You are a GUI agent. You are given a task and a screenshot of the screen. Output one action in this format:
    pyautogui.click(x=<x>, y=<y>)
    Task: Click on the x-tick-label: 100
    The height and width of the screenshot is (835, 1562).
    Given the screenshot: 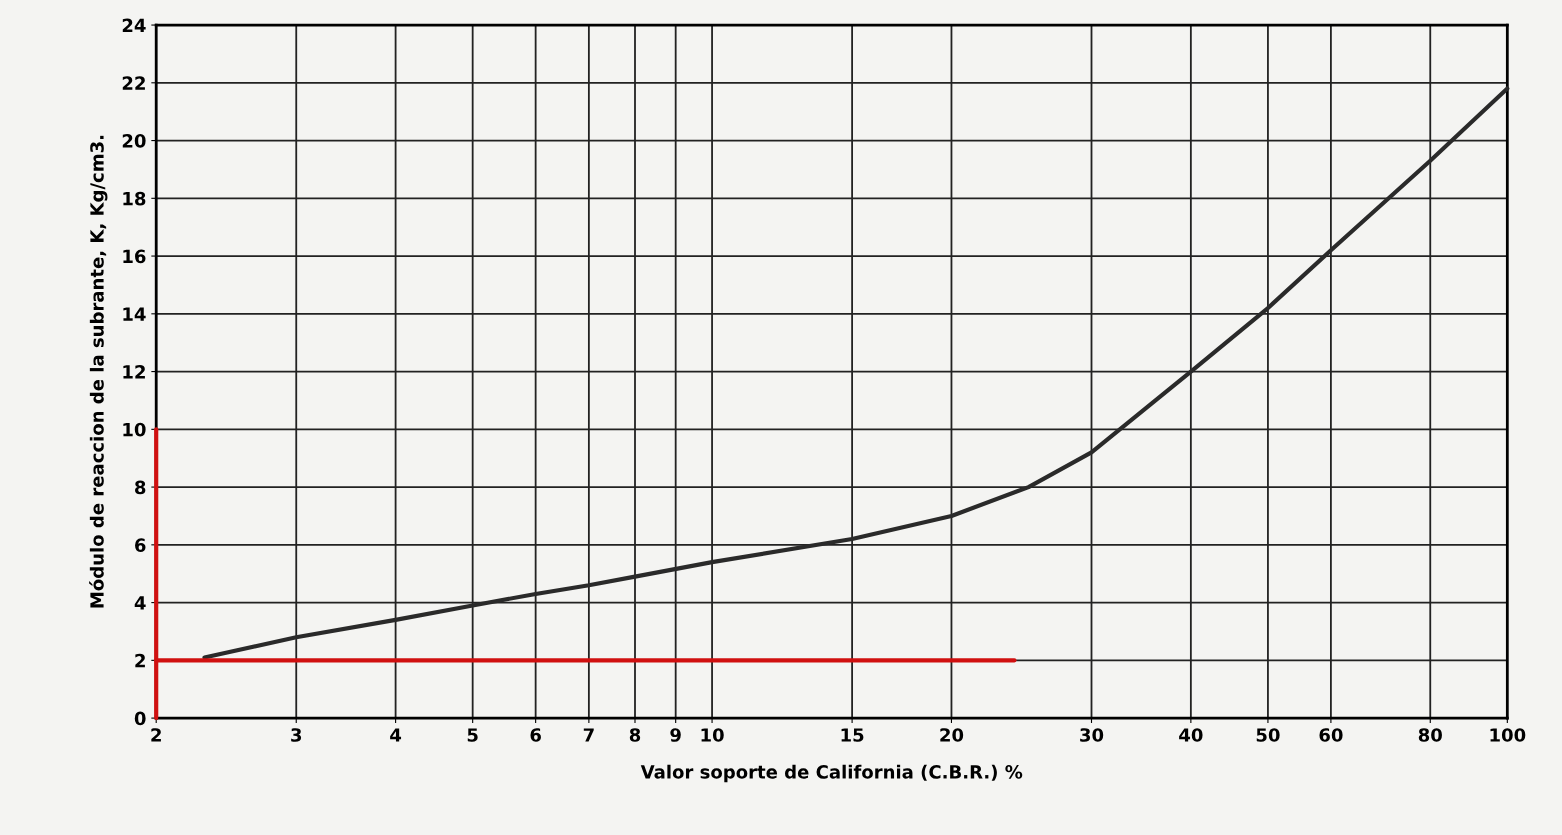 What is the action you would take?
    pyautogui.click(x=1508, y=735)
    